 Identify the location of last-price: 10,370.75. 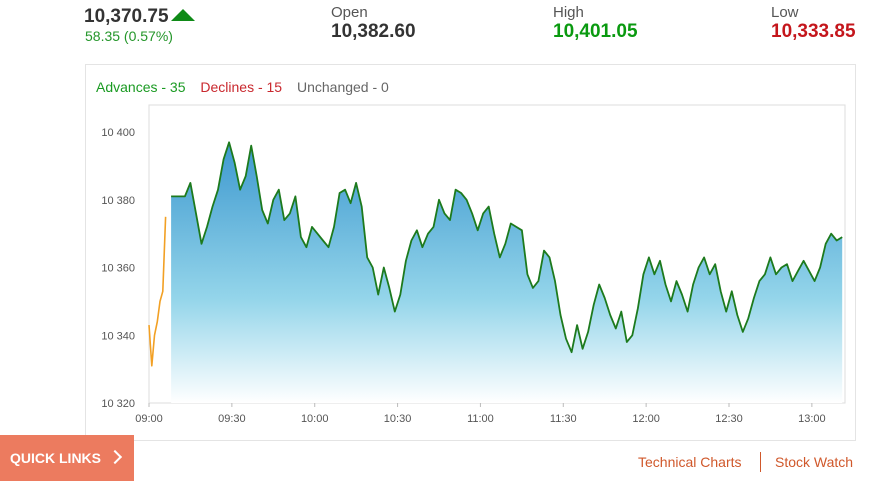
(126, 16).